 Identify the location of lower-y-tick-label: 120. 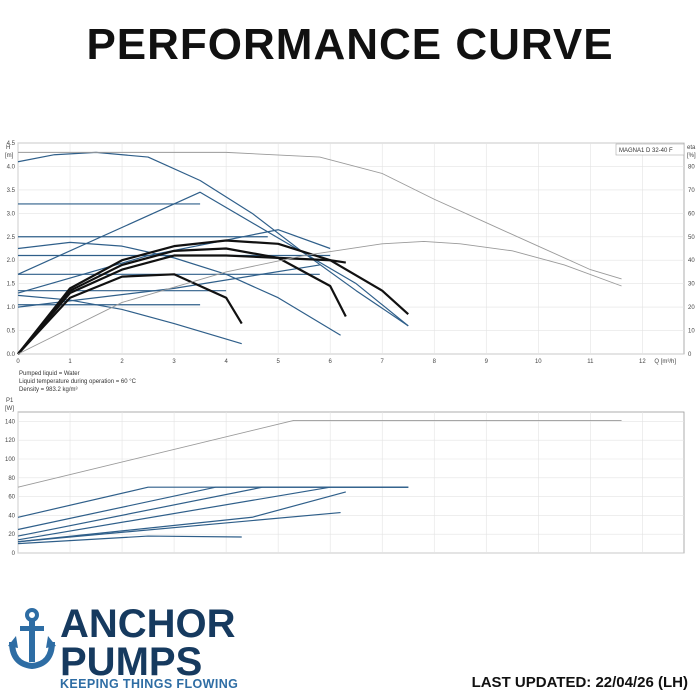
(10, 441).